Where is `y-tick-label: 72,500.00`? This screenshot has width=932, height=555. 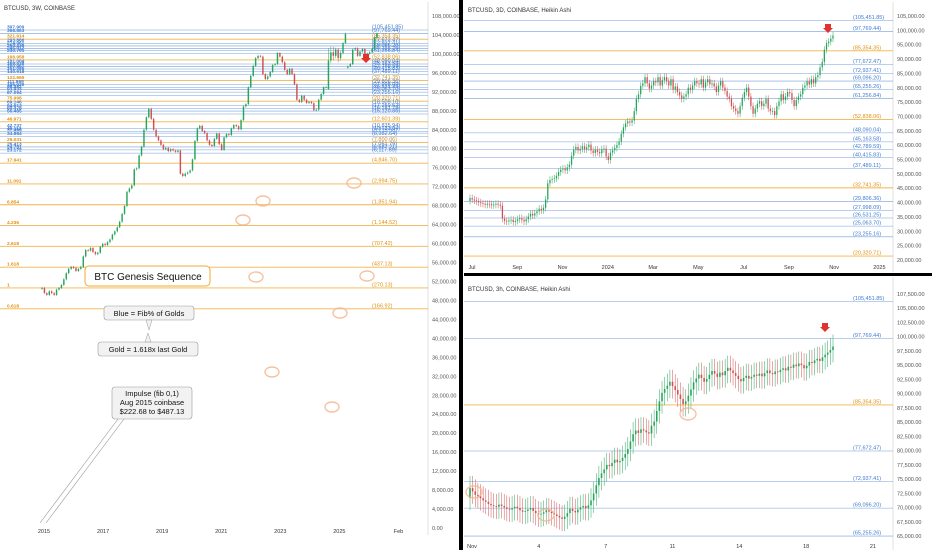
y-tick-label: 72,500.00 is located at coordinates (909, 494).